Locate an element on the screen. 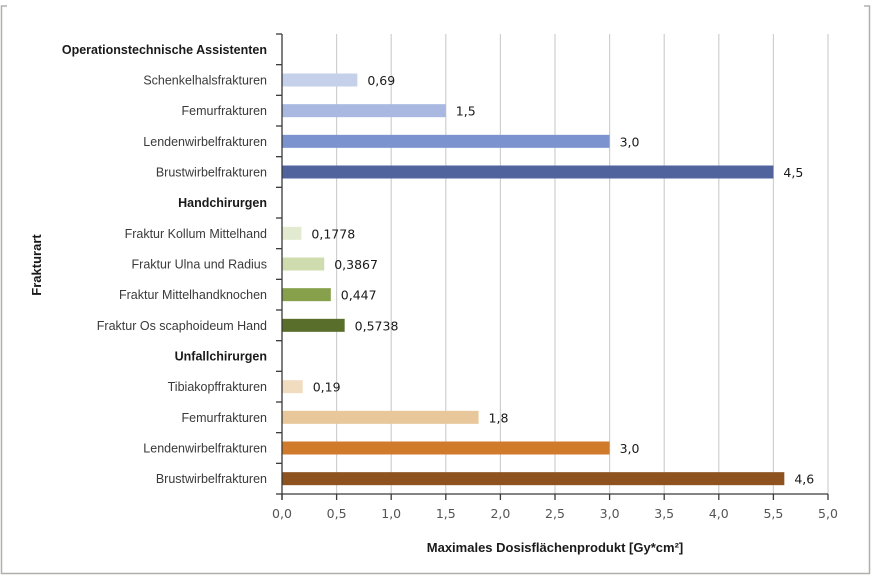 This screenshot has width=872, height=575. x-tick-label: 0,5 is located at coordinates (337, 513).